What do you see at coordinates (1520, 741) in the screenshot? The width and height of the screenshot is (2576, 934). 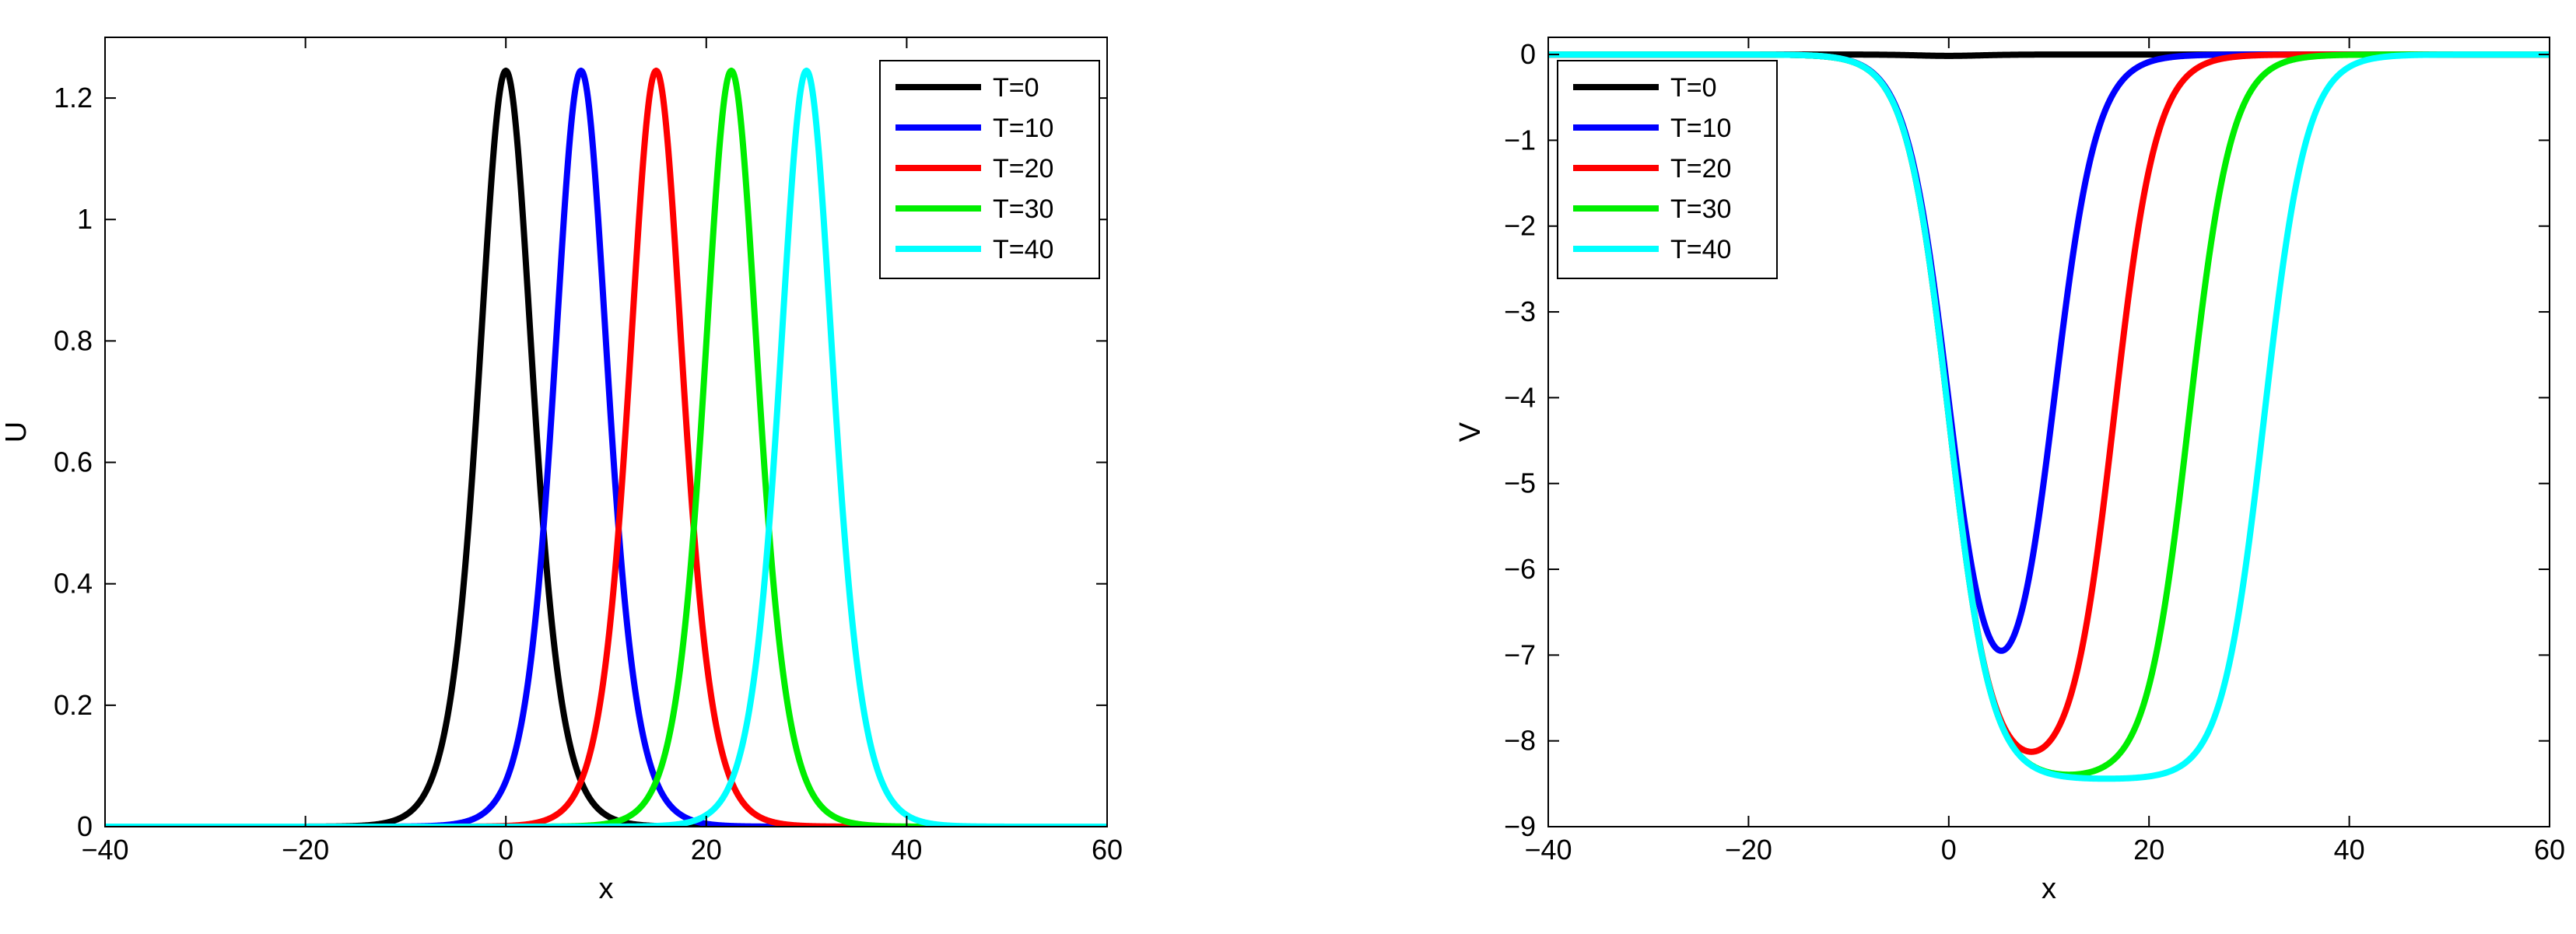 I see `y-tick-label: −8` at bounding box center [1520, 741].